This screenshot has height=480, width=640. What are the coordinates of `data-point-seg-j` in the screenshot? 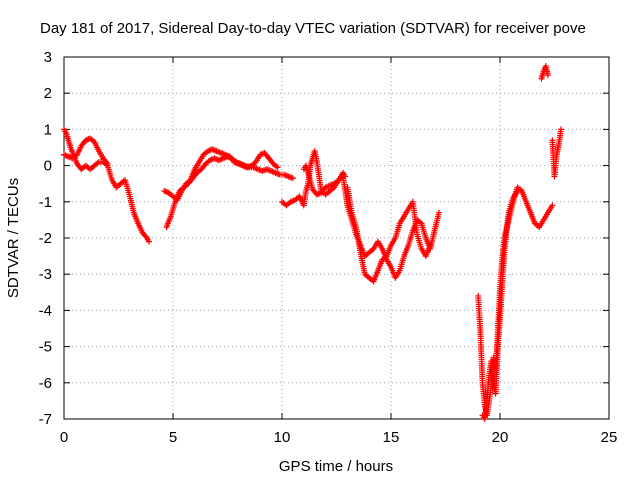 It's located at (517, 190).